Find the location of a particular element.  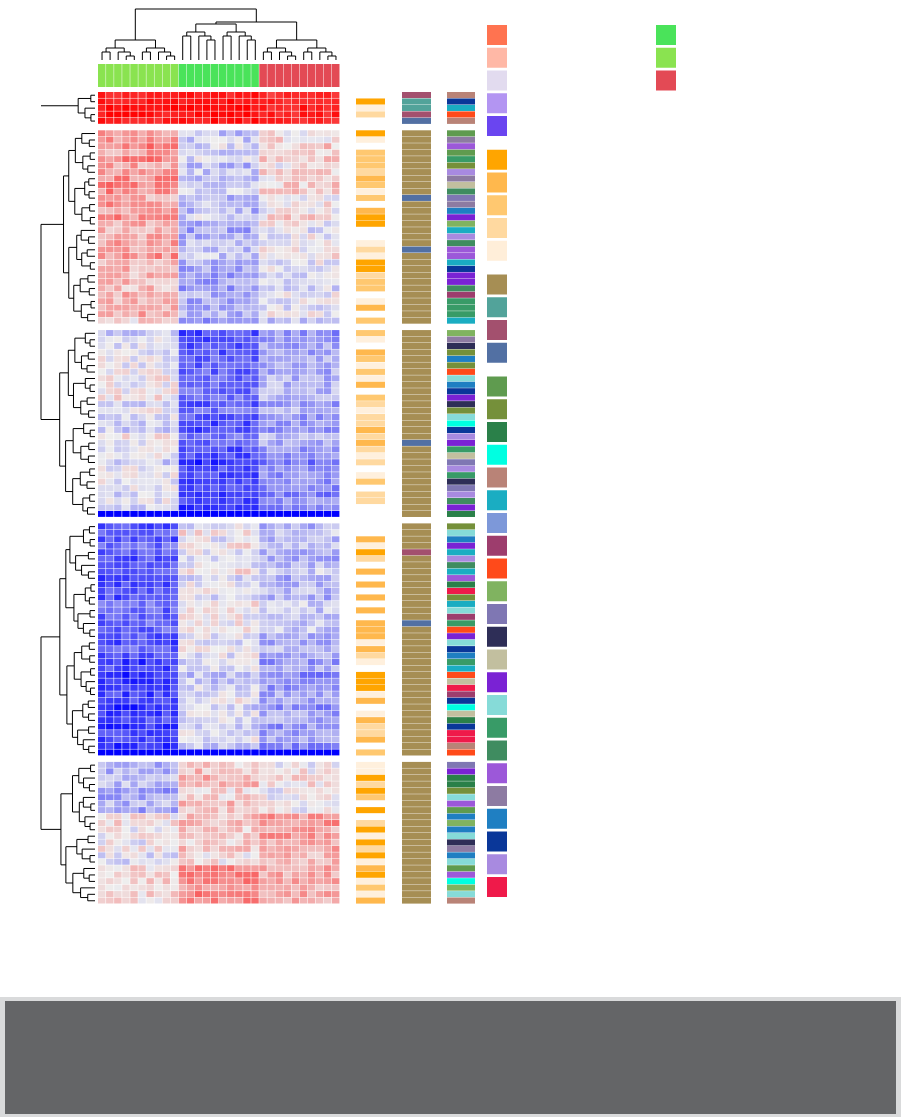

legend-swatch is located at coordinates (497, 796).